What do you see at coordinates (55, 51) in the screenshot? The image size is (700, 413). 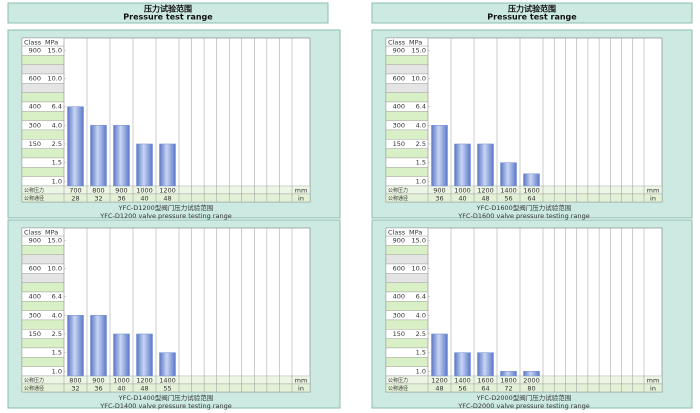 I see `y-tick-label: 15.0` at bounding box center [55, 51].